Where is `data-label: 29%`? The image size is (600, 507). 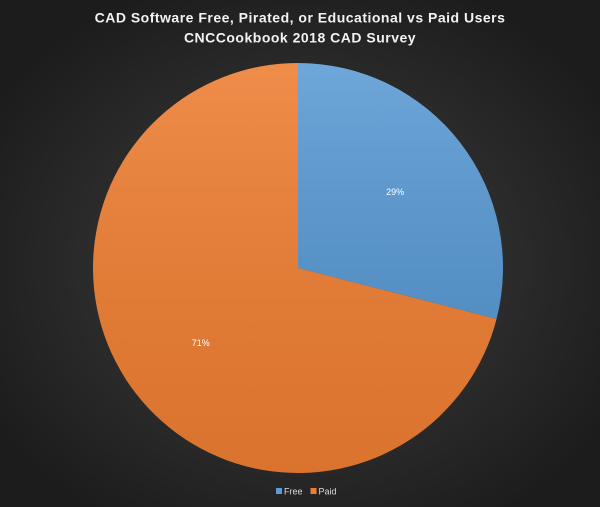
data-label: 29% is located at coordinates (395, 192).